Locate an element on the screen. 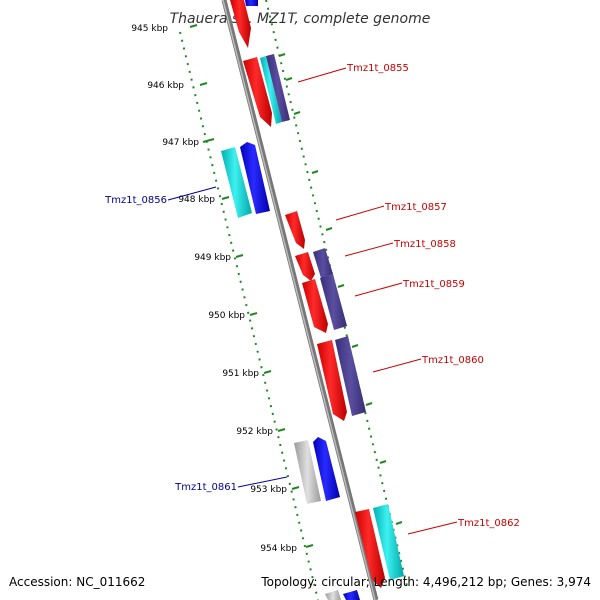 This screenshot has height=600, width=600. gene-label-tmz1t-0858: Tmz1t_0858 is located at coordinates (424, 244).